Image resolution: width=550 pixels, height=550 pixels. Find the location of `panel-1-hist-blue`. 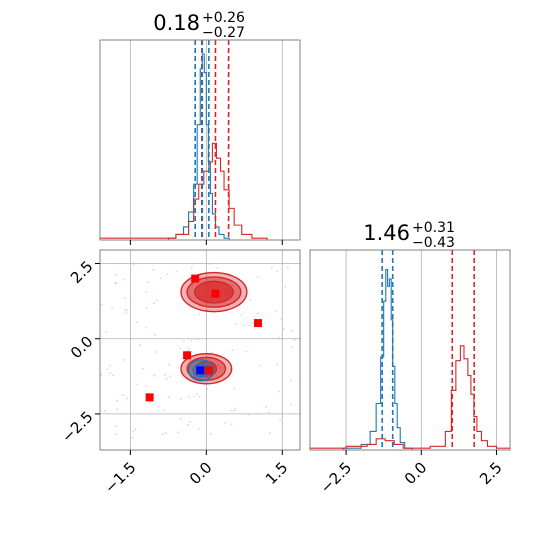

panel-1-hist-blue is located at coordinates (202, 147).